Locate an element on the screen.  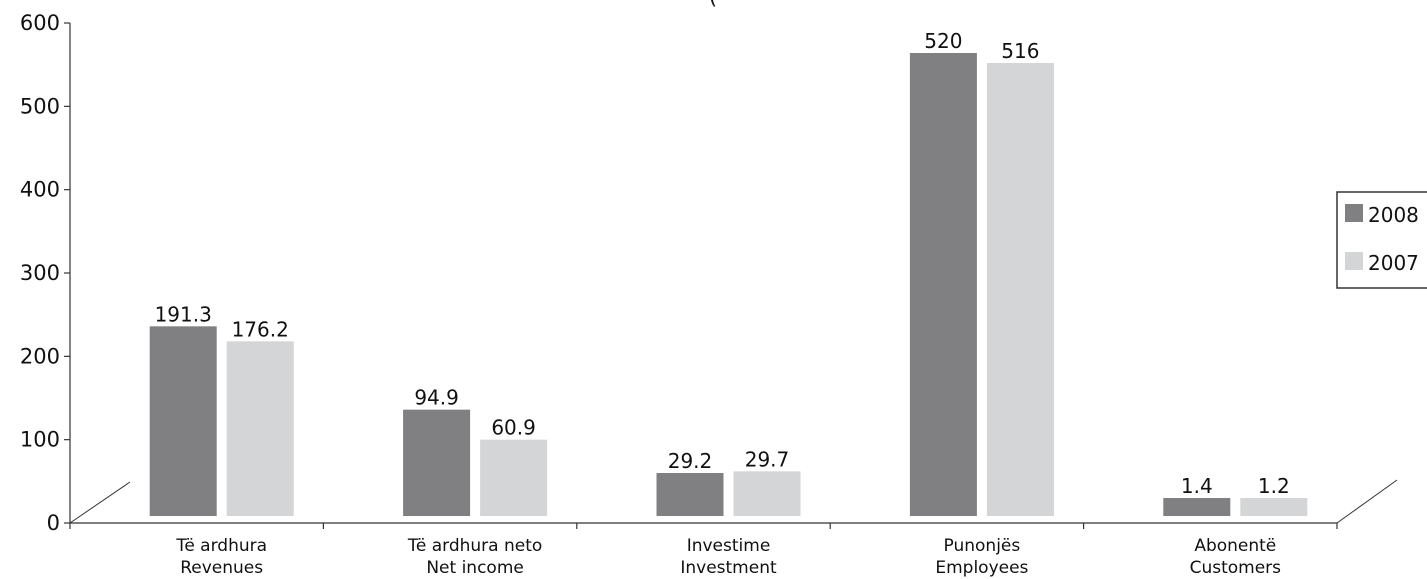
data-label: 29.7 is located at coordinates (767, 459).